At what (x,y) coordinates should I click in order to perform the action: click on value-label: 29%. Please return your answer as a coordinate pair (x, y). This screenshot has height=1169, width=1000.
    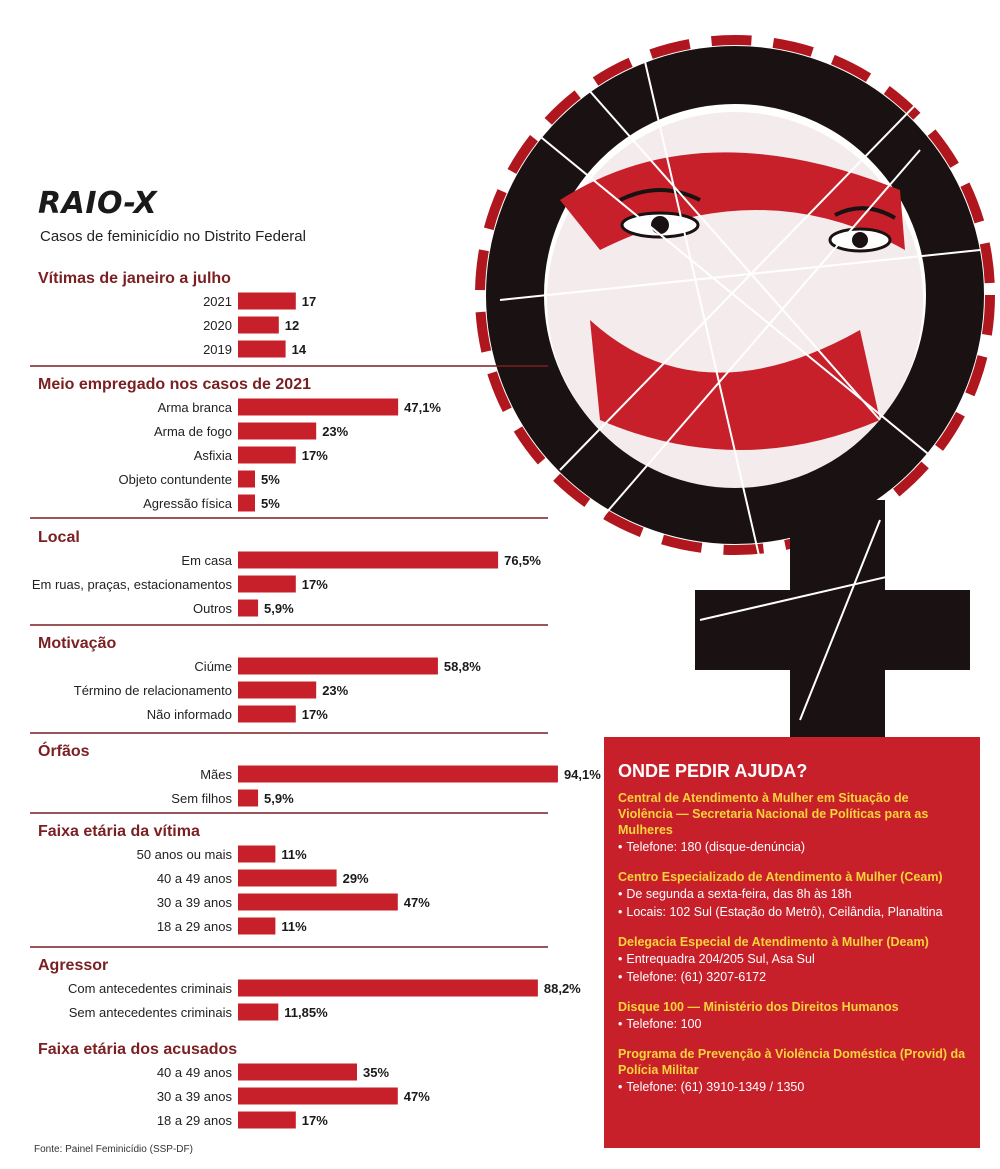
    Looking at the image, I should click on (356, 878).